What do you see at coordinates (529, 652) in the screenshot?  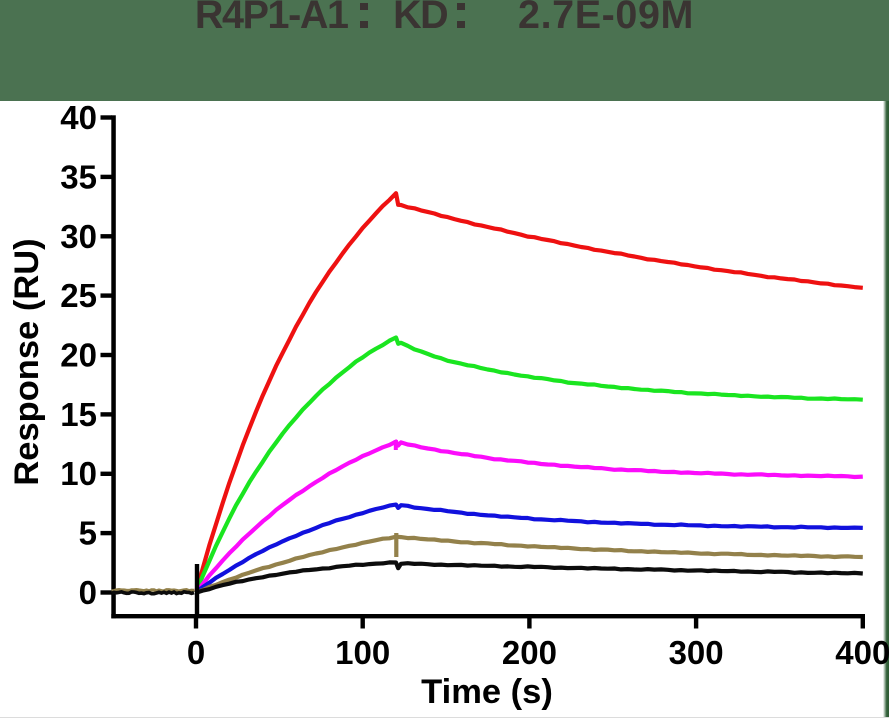 I see `svg-text: 200` at bounding box center [529, 652].